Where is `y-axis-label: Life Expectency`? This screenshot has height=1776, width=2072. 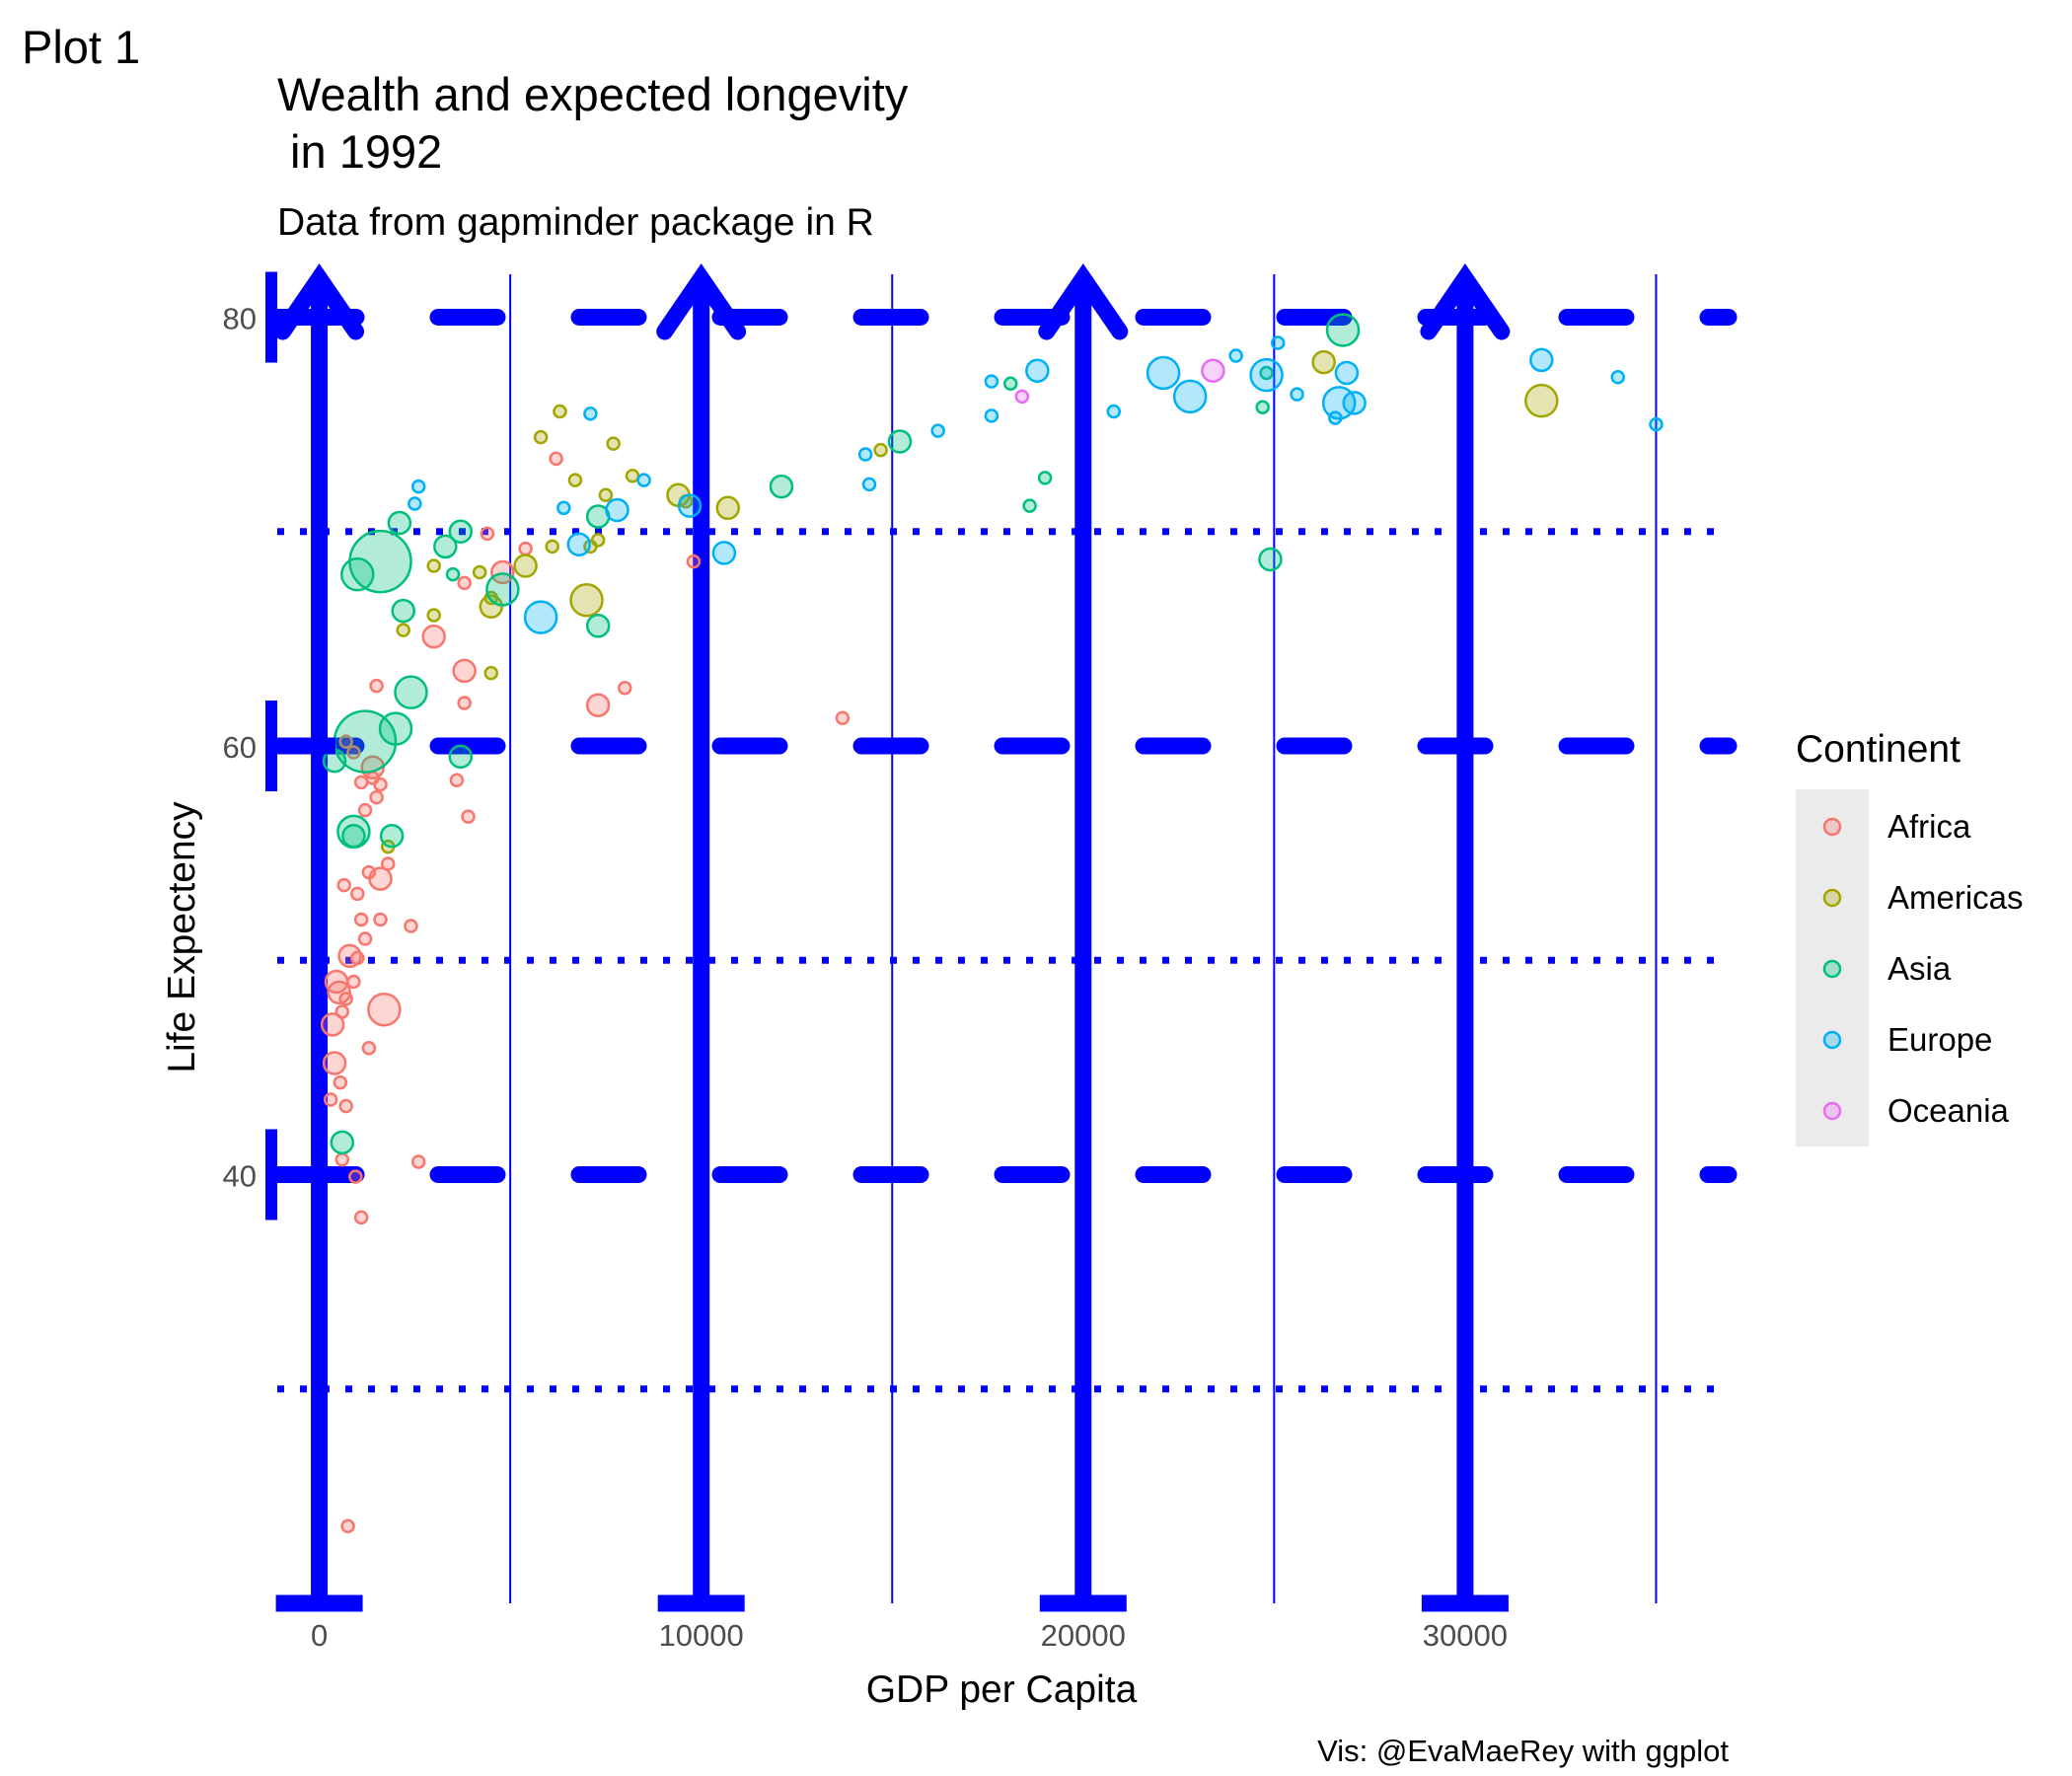 y-axis-label: Life Expectency is located at coordinates (182, 937).